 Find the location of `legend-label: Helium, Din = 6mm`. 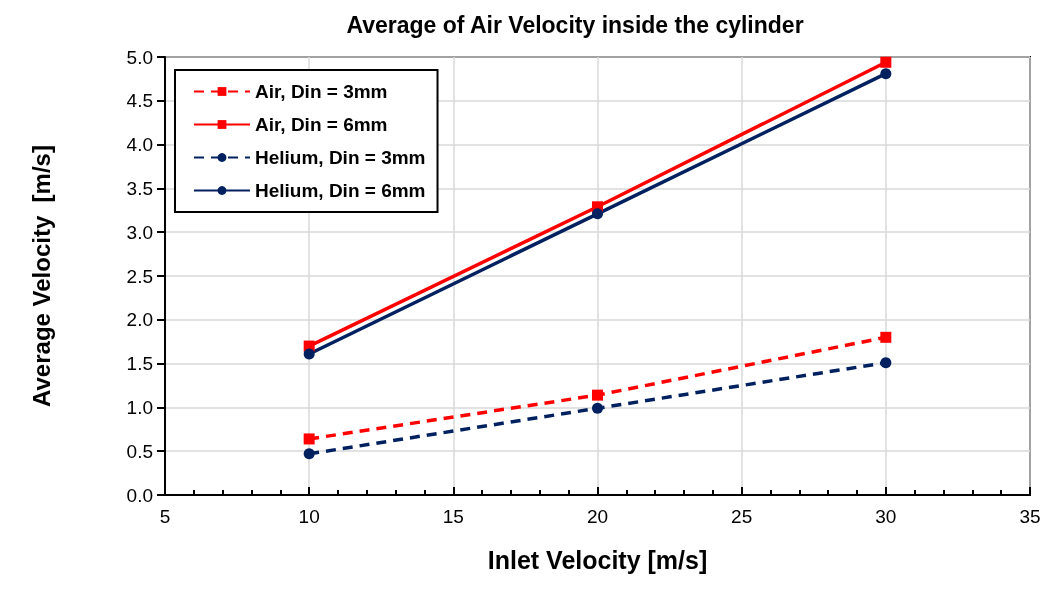

legend-label: Helium, Din = 6mm is located at coordinates (340, 190).